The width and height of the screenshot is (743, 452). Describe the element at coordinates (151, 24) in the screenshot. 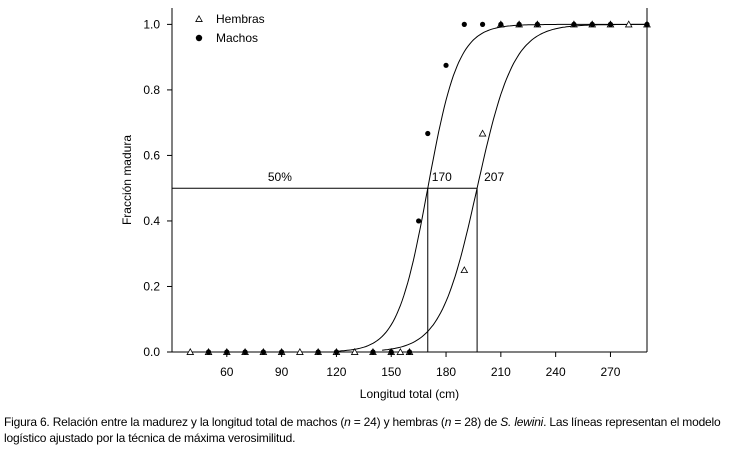

I see `y-tick-label: 1.0` at that location.